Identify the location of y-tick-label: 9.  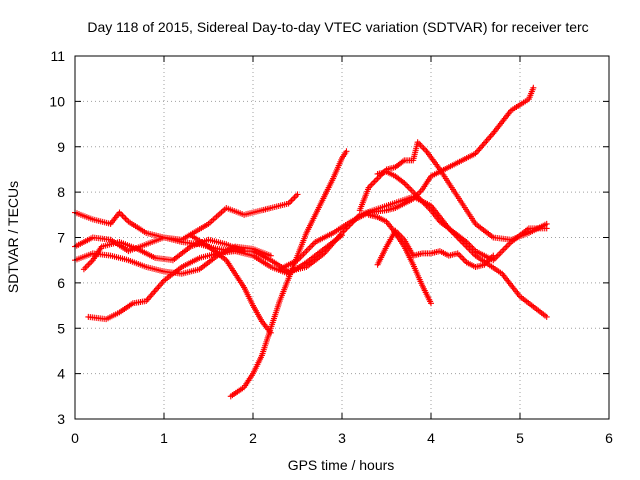
(61, 147).